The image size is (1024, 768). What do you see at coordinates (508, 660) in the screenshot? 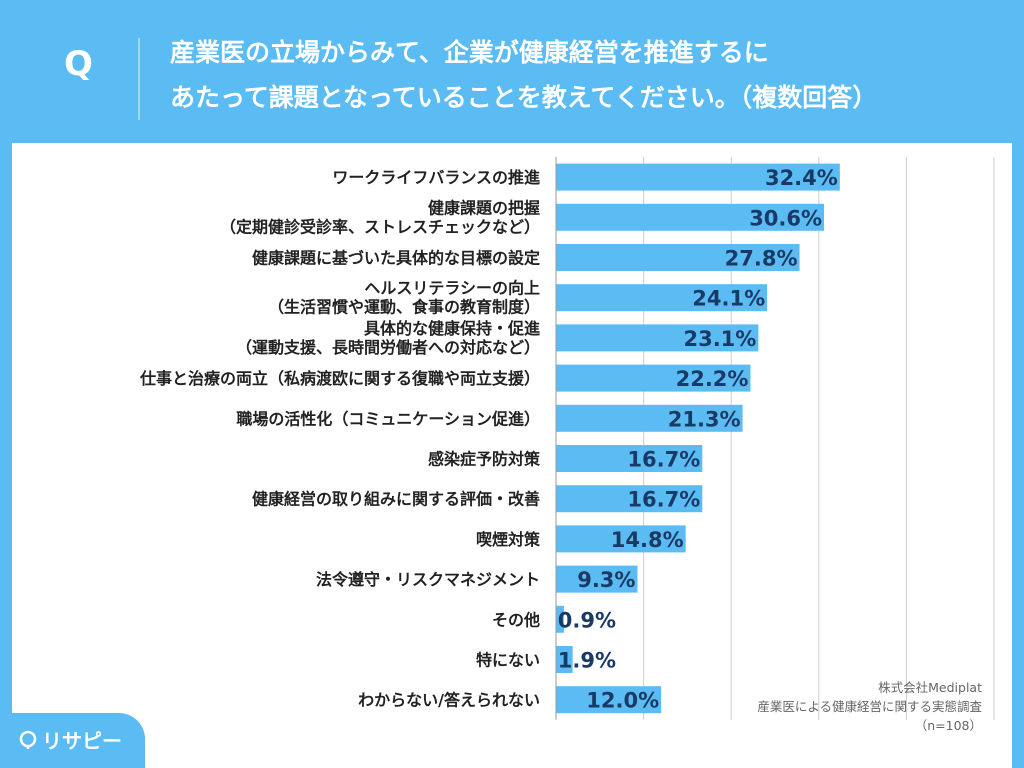
I see `category-label: 特にない` at bounding box center [508, 660].